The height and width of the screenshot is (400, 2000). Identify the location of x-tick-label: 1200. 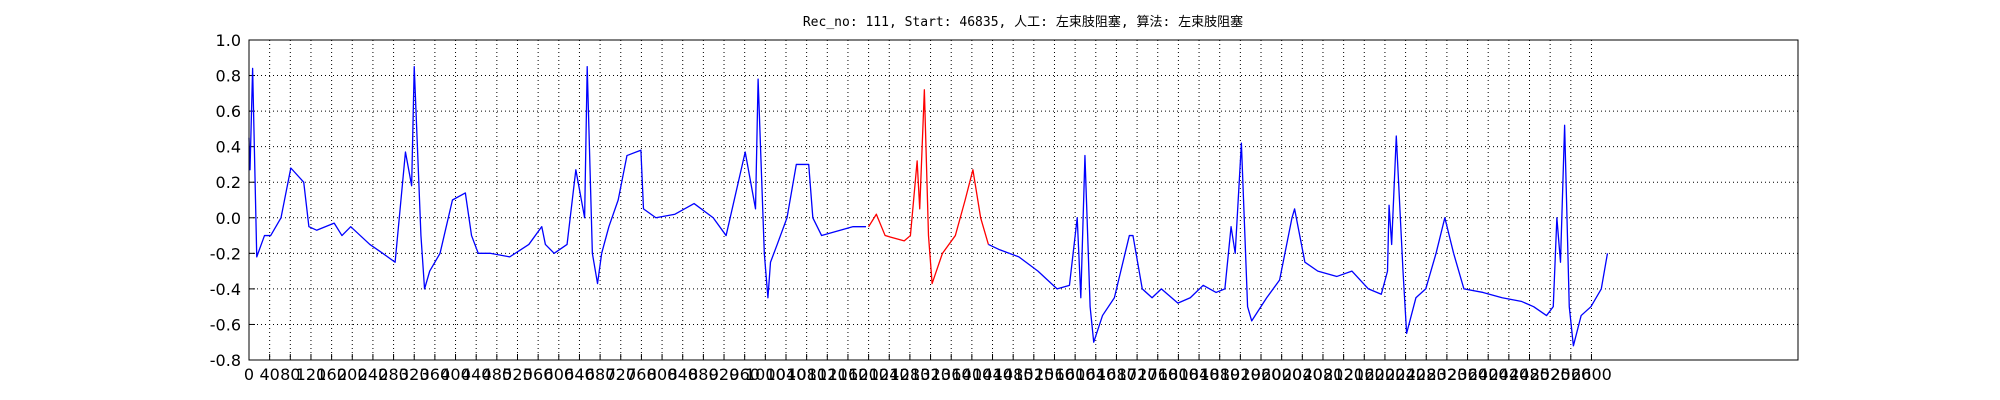
(868, 374).